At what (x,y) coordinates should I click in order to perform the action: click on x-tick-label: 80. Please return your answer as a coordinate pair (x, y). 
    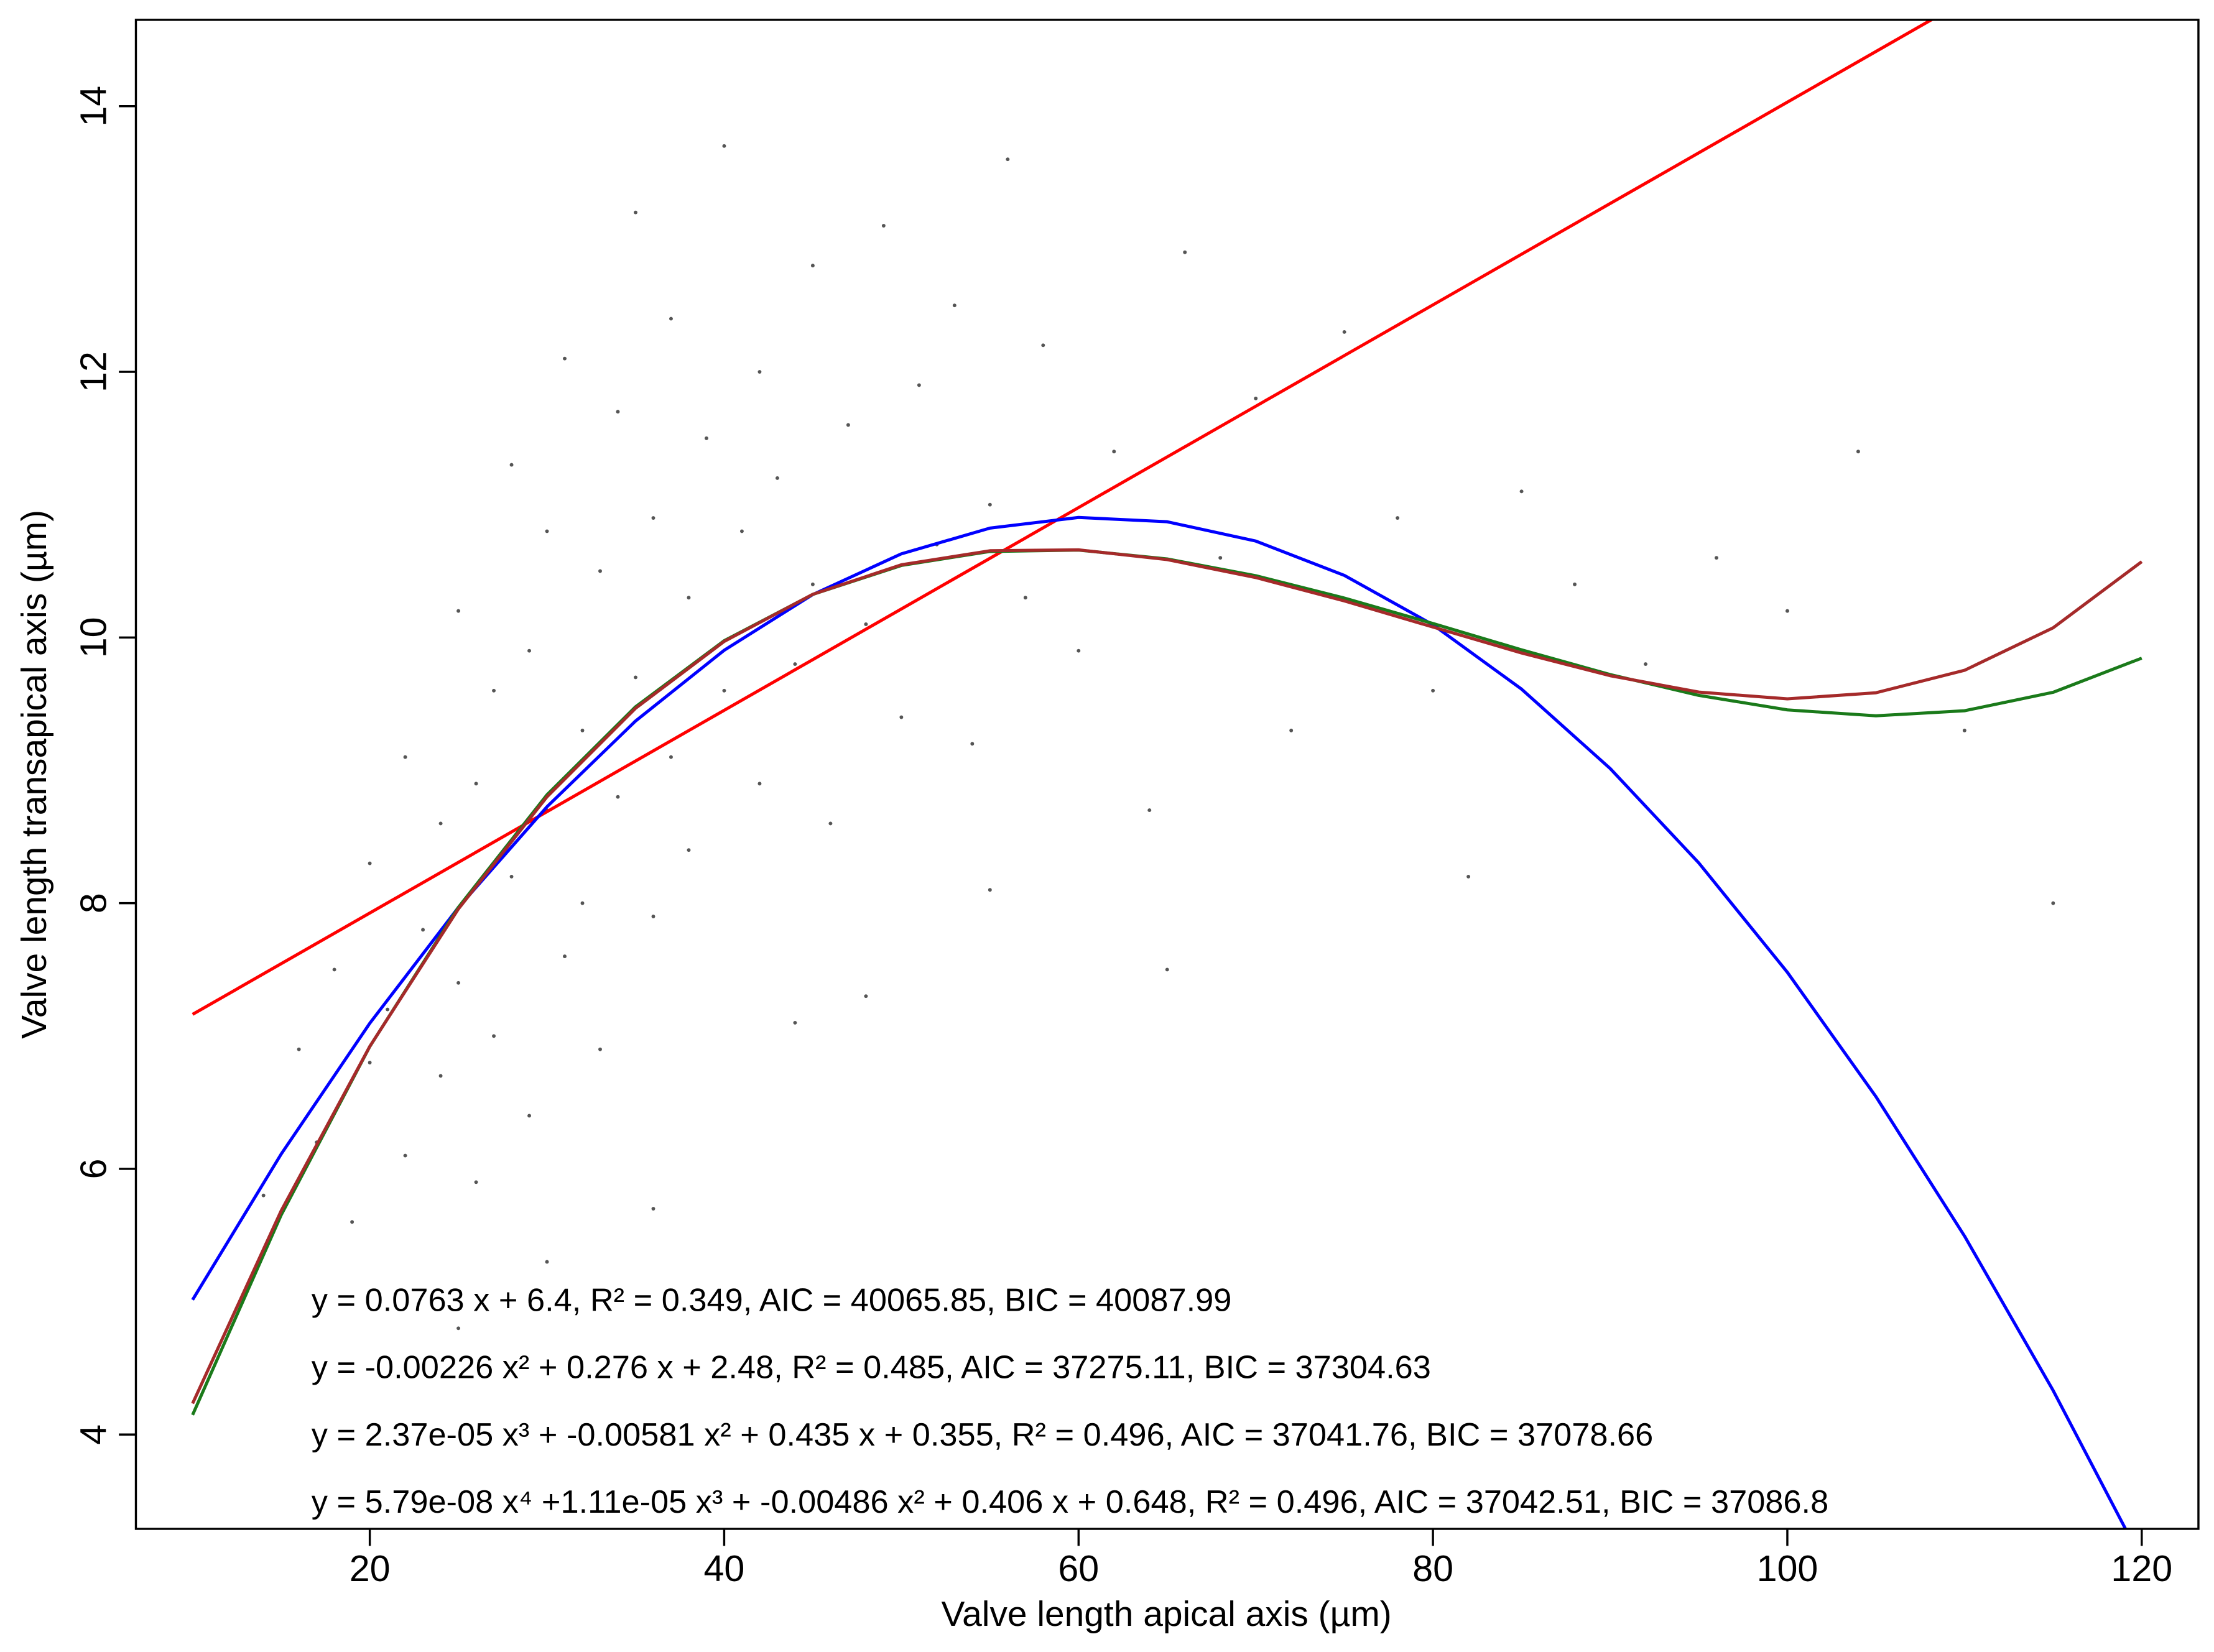
    Looking at the image, I should click on (1432, 1568).